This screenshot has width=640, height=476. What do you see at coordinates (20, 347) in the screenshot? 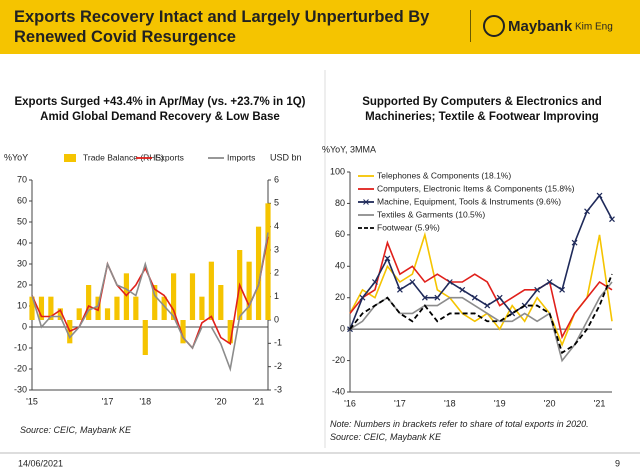
I see `y-tick-label: -10` at bounding box center [20, 347].